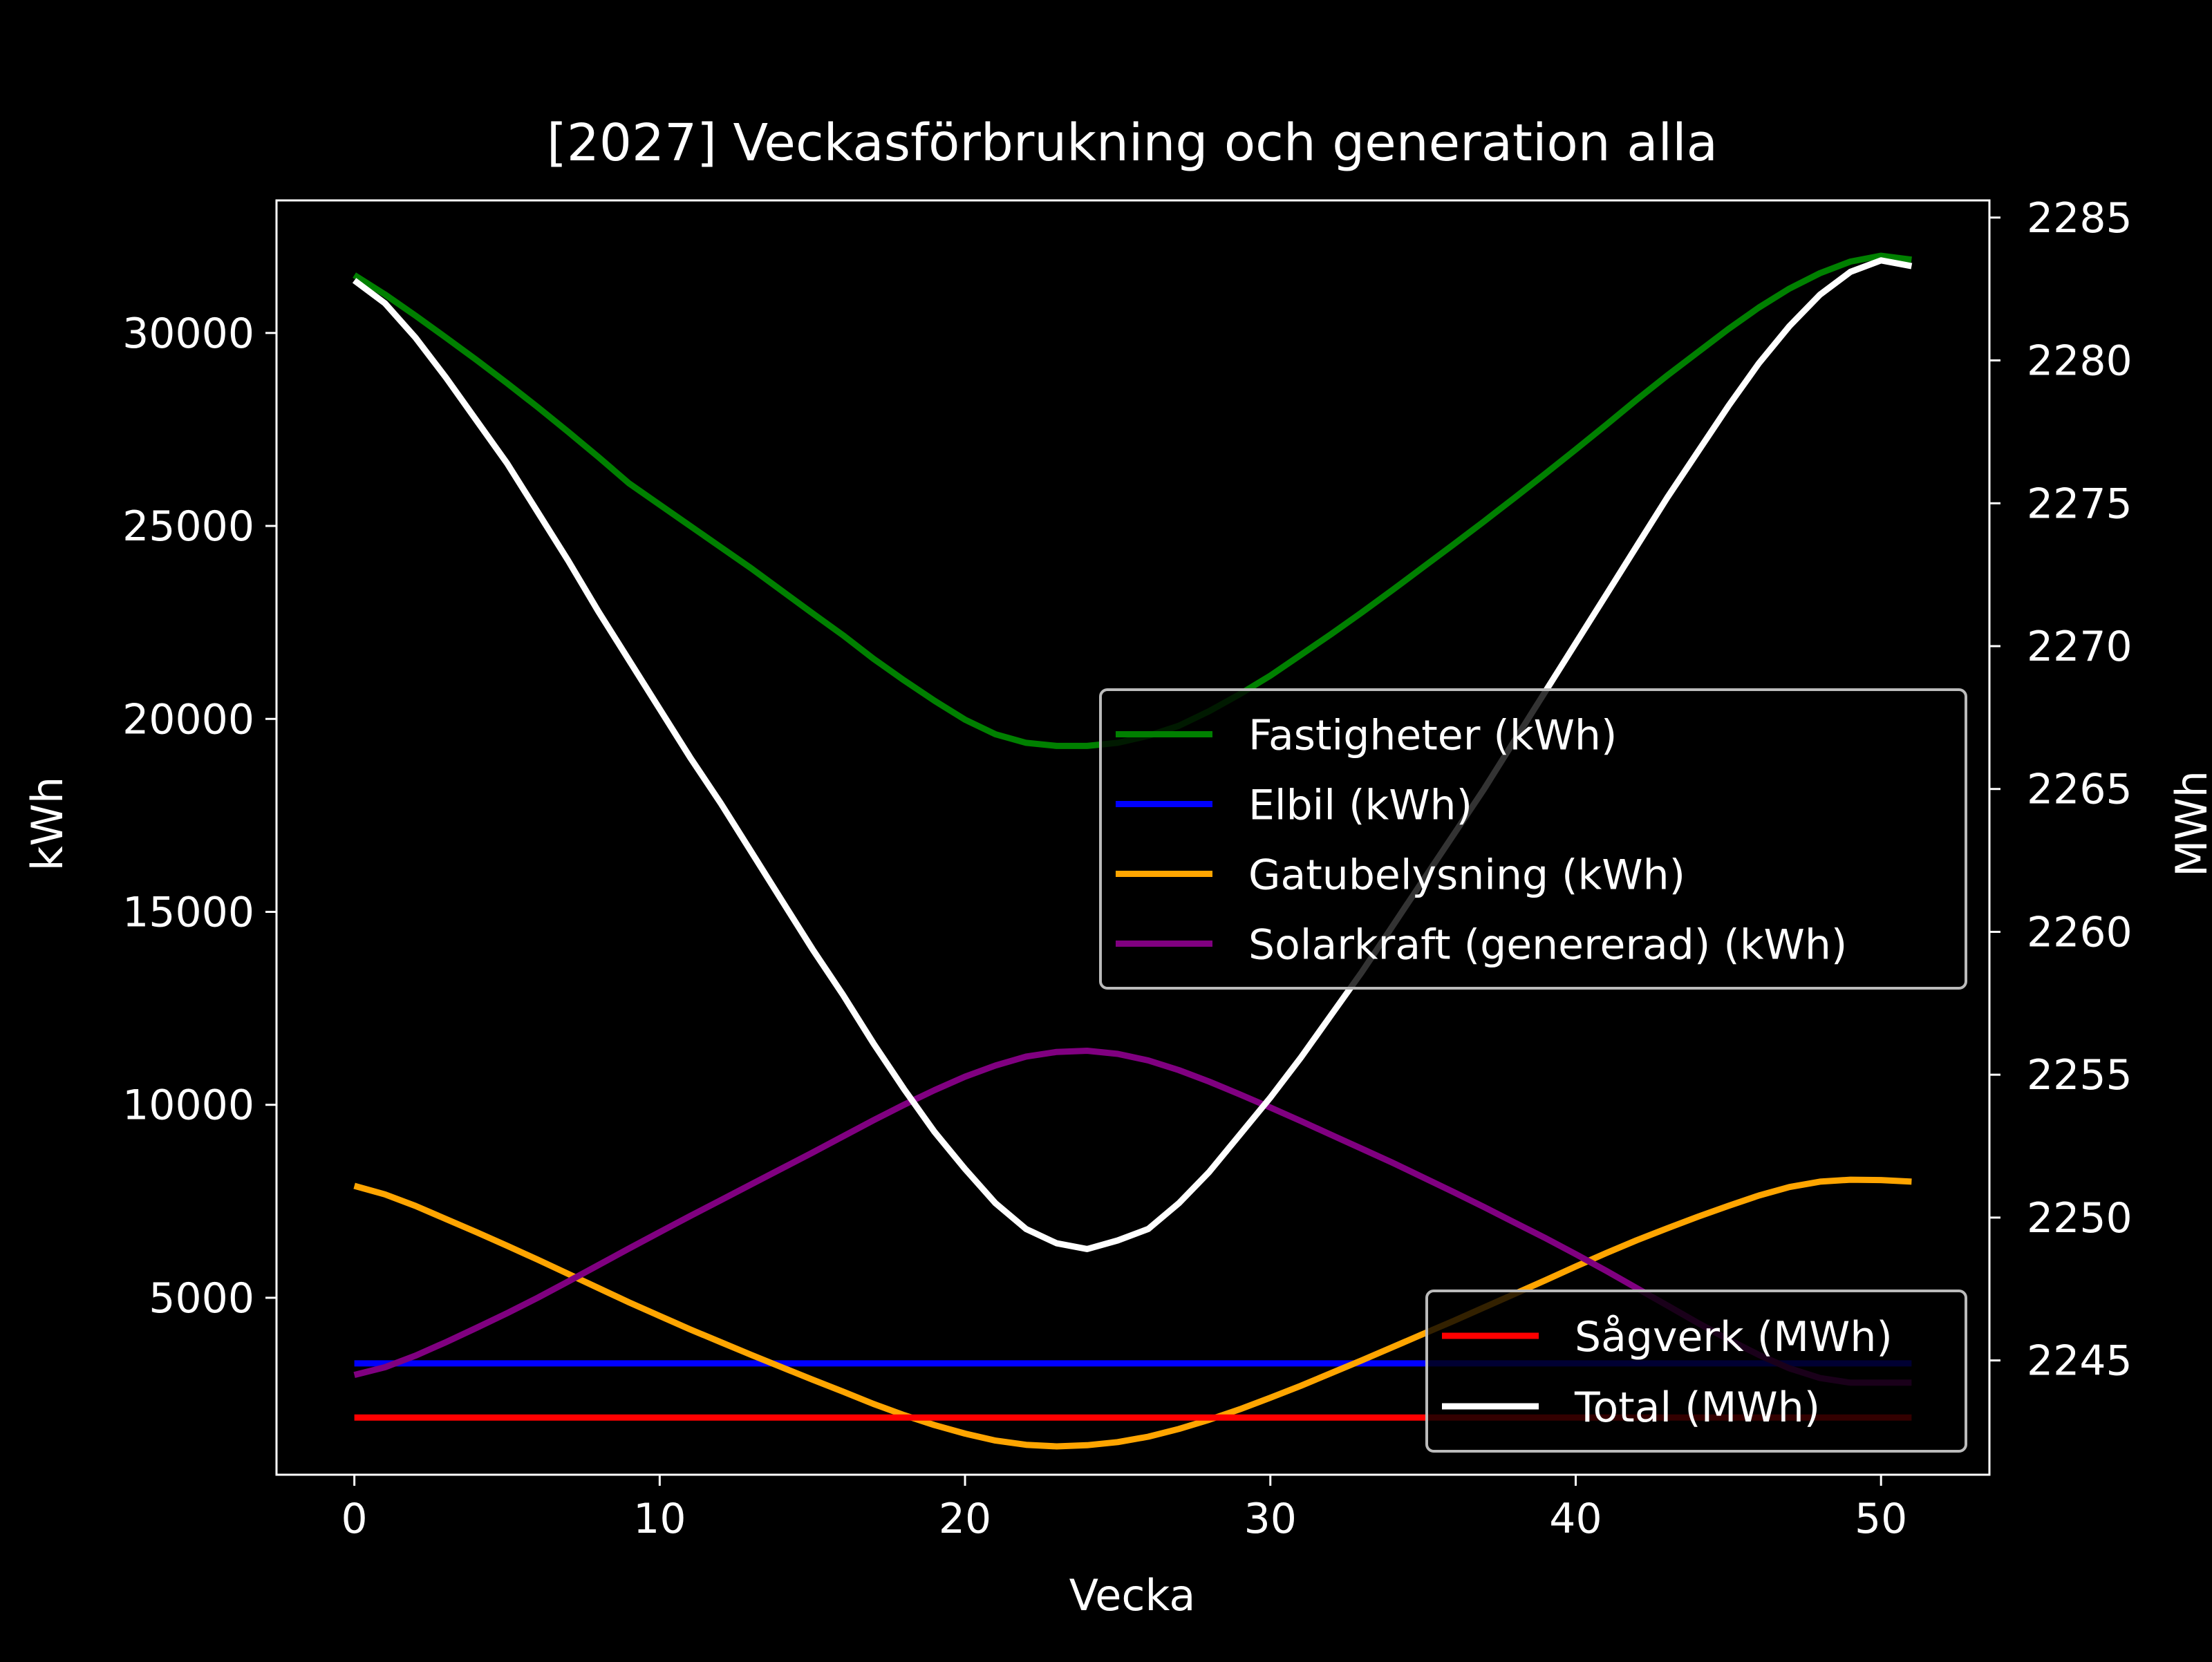  What do you see at coordinates (1360, 806) in the screenshot?
I see `legend-label-elbil-kwh: Elbil (kWh)` at bounding box center [1360, 806].